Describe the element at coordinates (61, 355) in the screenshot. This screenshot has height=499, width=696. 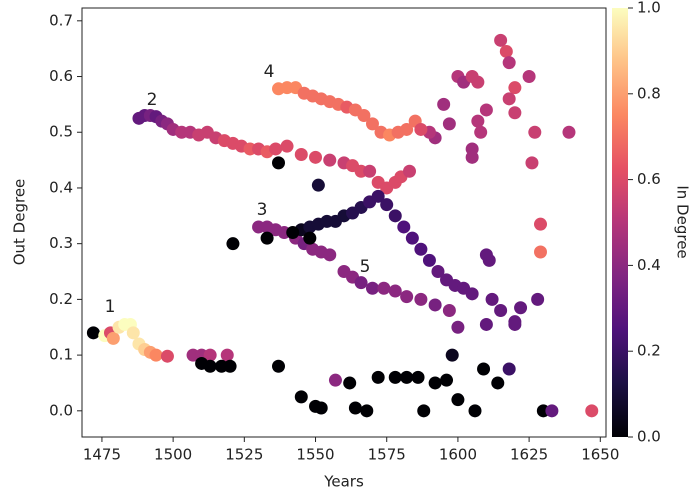
I see `y-tick-label: 0.1` at that location.